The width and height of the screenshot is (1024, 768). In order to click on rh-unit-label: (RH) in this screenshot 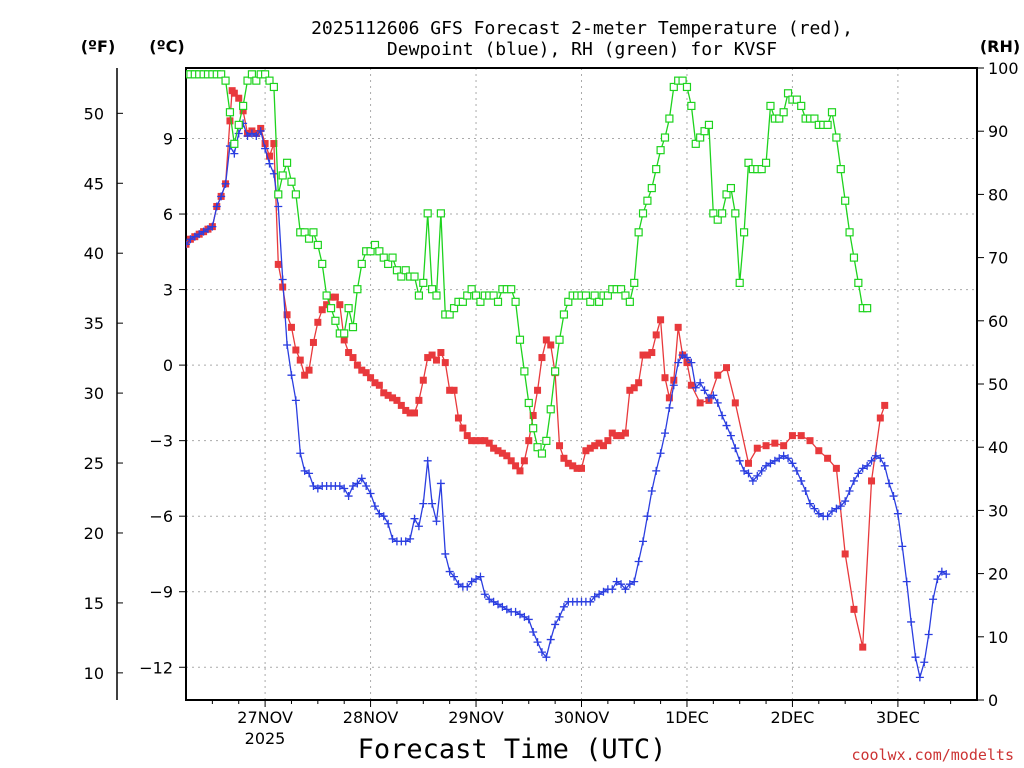, I will do `click(1000, 46)`.